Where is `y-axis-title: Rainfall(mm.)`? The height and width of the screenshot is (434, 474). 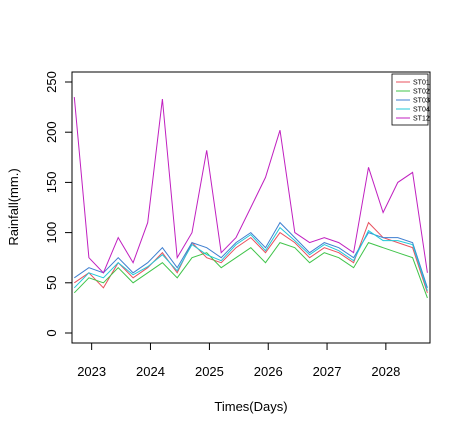 y-axis-title: Rainfall(mm.) is located at coordinates (13, 206).